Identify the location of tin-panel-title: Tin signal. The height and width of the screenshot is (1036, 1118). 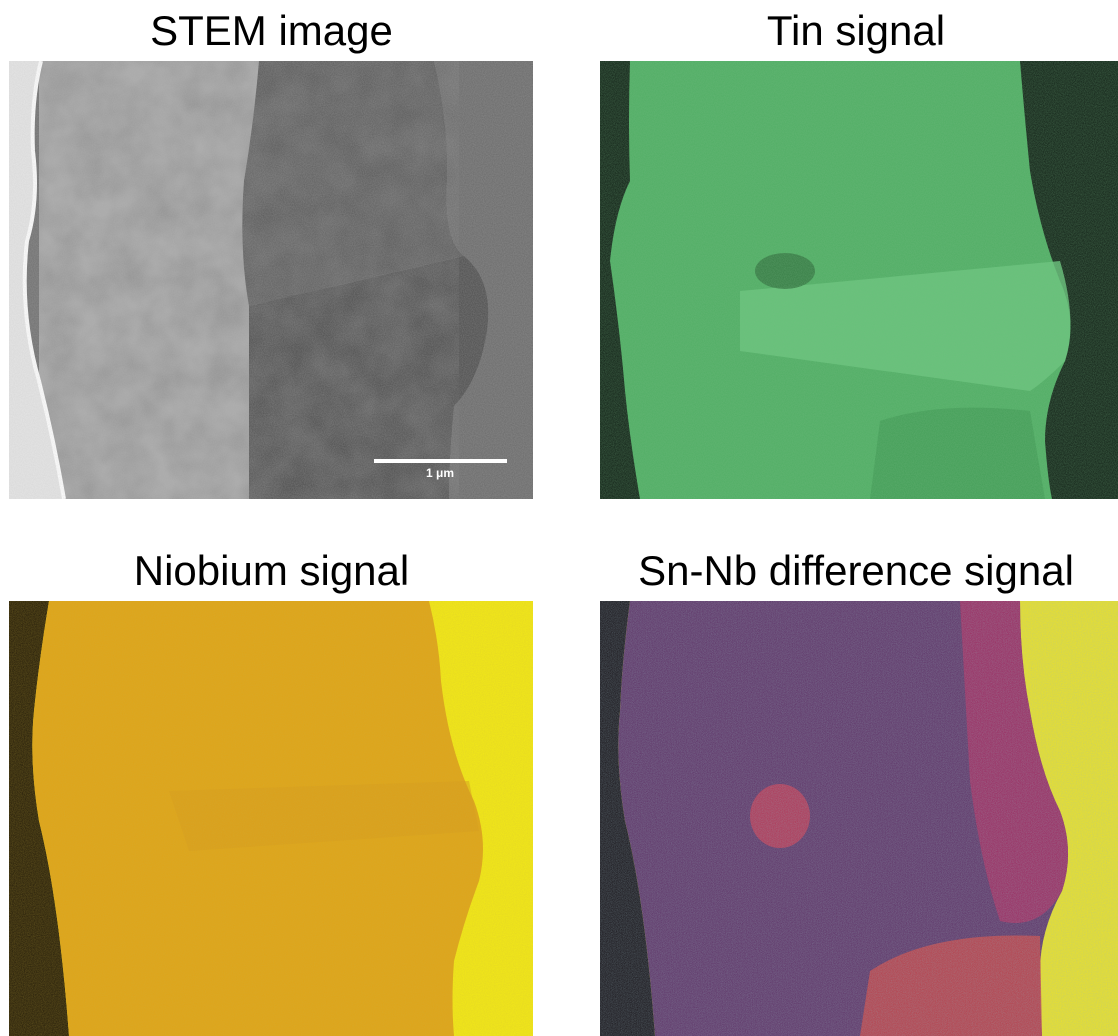
(856, 30).